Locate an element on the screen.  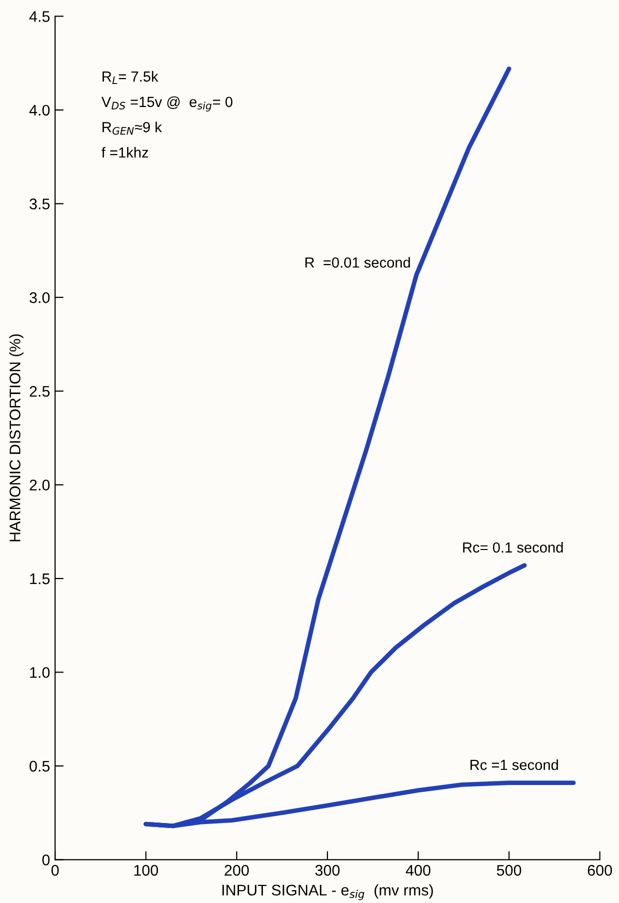
annotation: f =1khz is located at coordinates (125, 152).